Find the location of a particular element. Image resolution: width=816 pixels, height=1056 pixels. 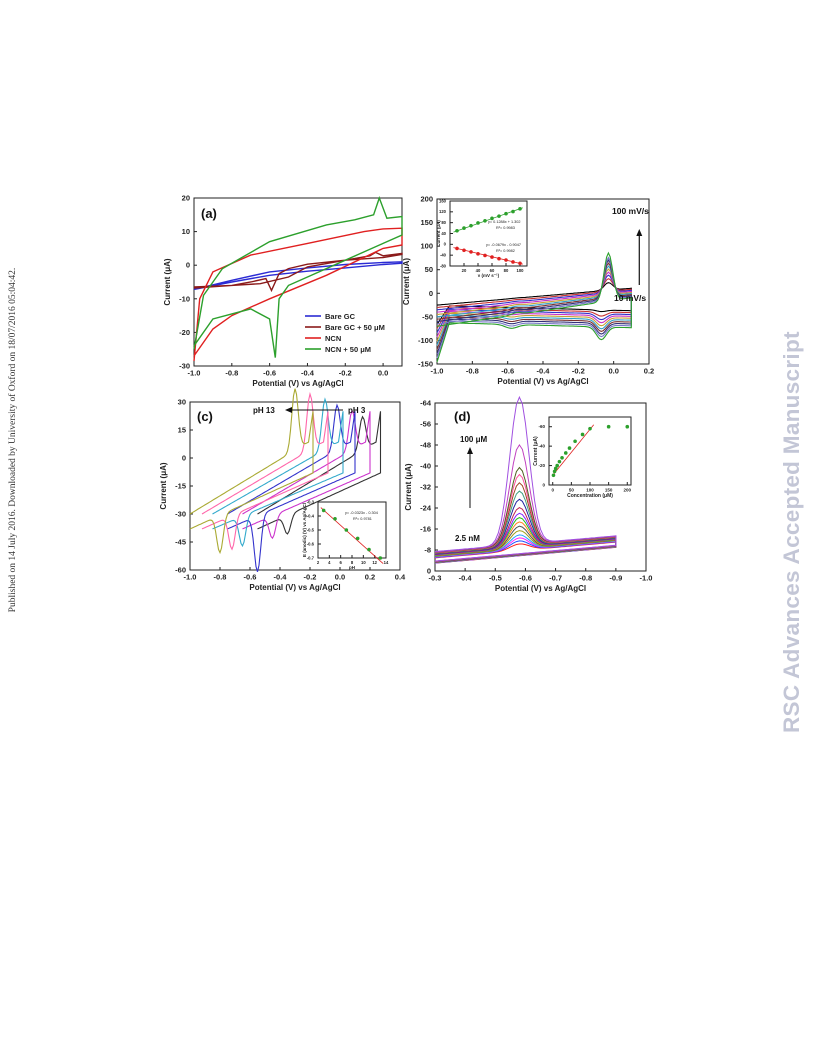

x-tick-label: -0.7 is located at coordinates (555, 578).